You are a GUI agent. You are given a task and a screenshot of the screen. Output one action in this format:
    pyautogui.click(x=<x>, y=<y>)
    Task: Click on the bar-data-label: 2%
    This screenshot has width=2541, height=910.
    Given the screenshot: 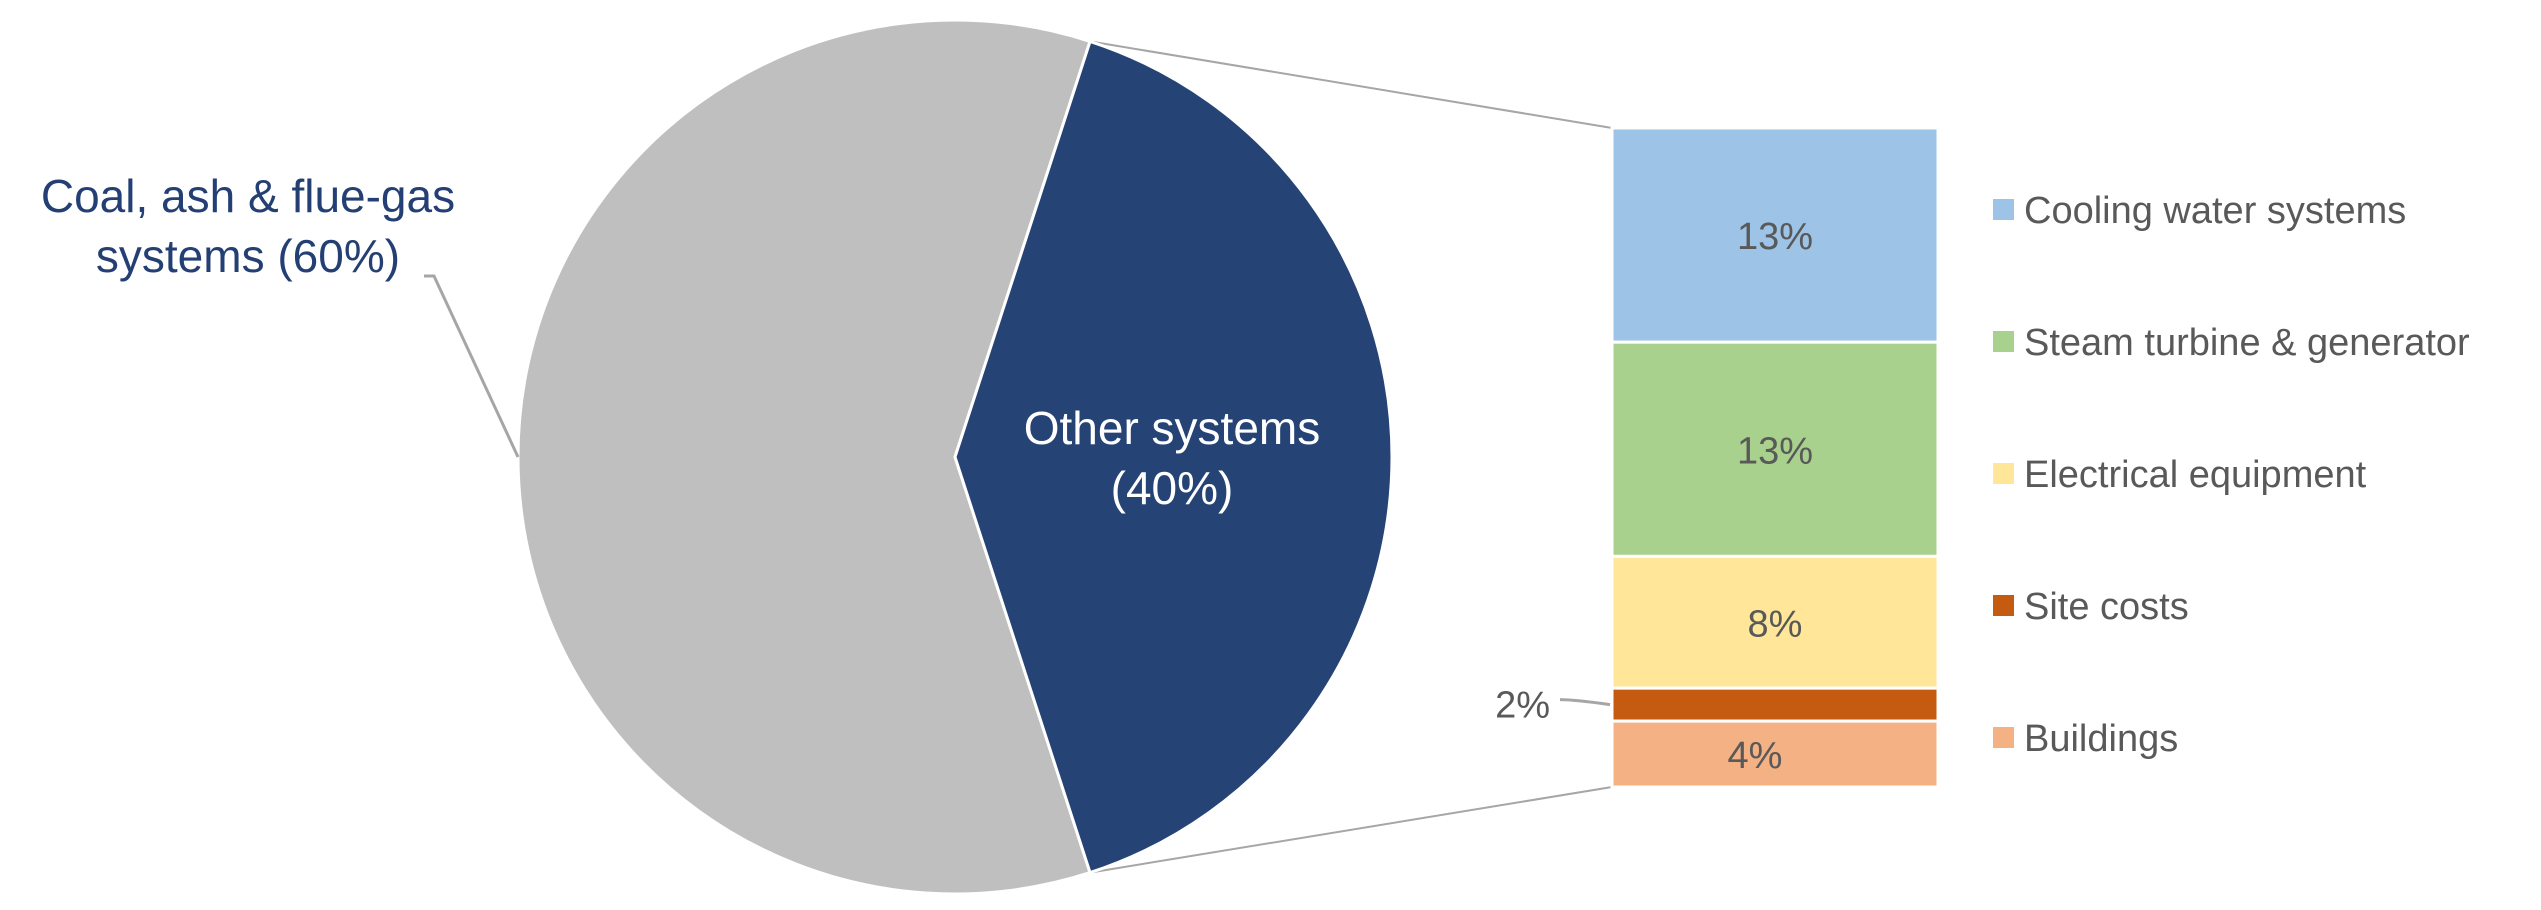 What is the action you would take?
    pyautogui.click(x=1522, y=706)
    